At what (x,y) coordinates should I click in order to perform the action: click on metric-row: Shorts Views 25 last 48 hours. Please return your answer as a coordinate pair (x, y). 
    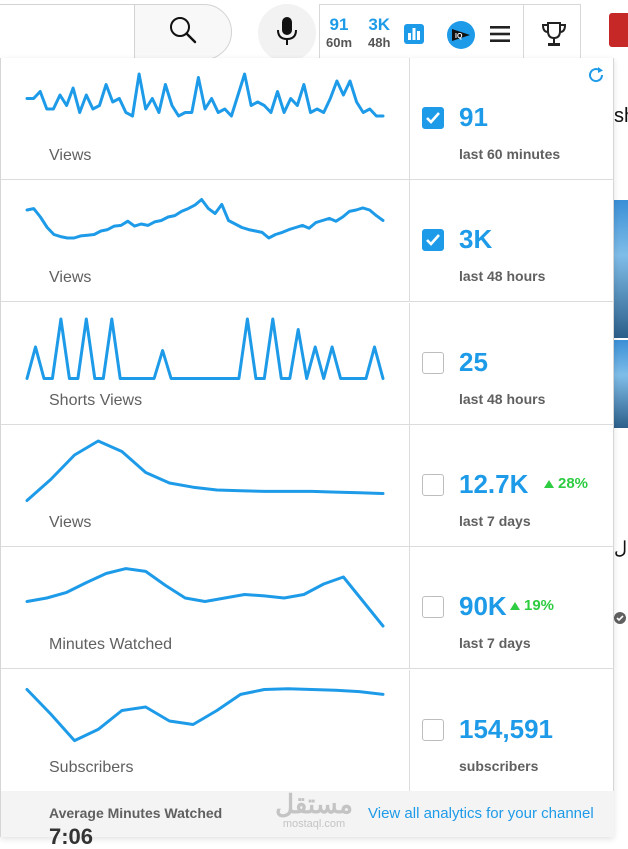
    Looking at the image, I should click on (307, 363).